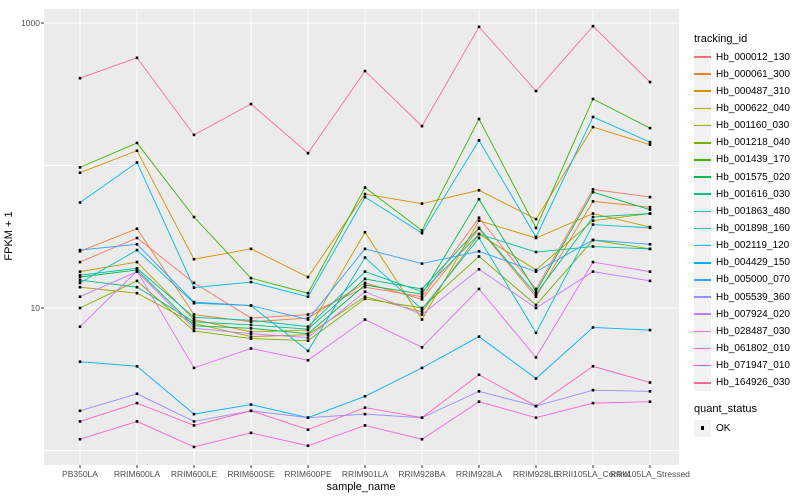 This screenshot has width=800, height=500. What do you see at coordinates (742, 194) in the screenshot?
I see `legend-item-Hb_001616_030: Hb_001616_030` at bounding box center [742, 194].